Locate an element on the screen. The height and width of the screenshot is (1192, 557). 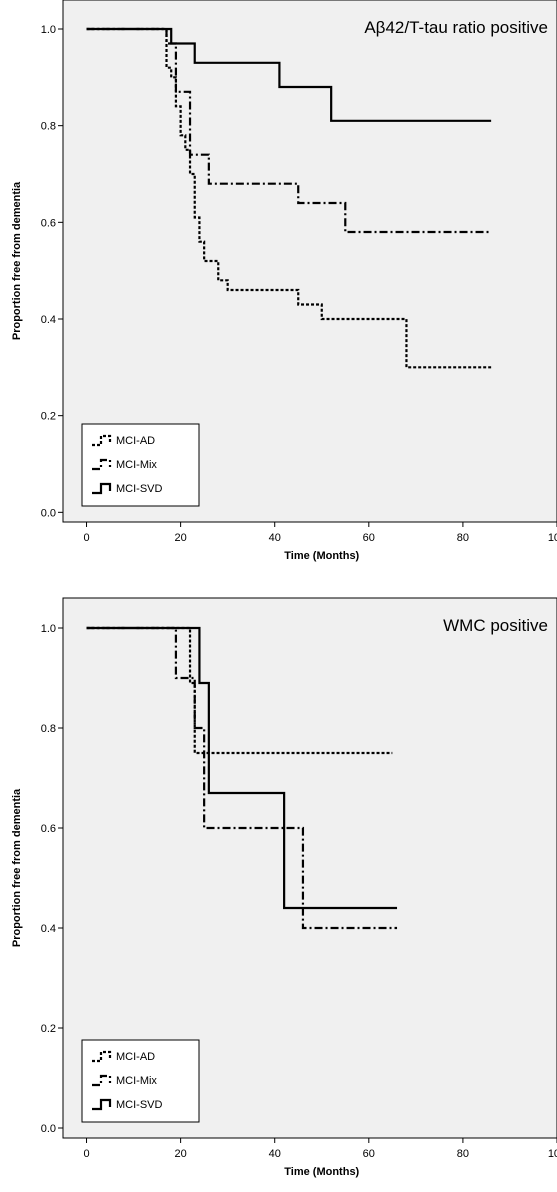
series-line-mci-mix is located at coordinates (242, 778).